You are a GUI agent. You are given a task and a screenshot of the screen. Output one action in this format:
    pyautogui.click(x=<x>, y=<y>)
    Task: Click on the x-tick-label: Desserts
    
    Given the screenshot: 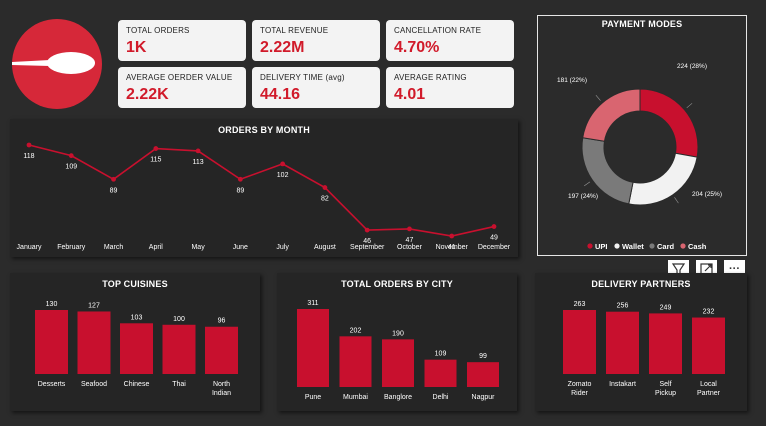 What is the action you would take?
    pyautogui.click(x=52, y=384)
    